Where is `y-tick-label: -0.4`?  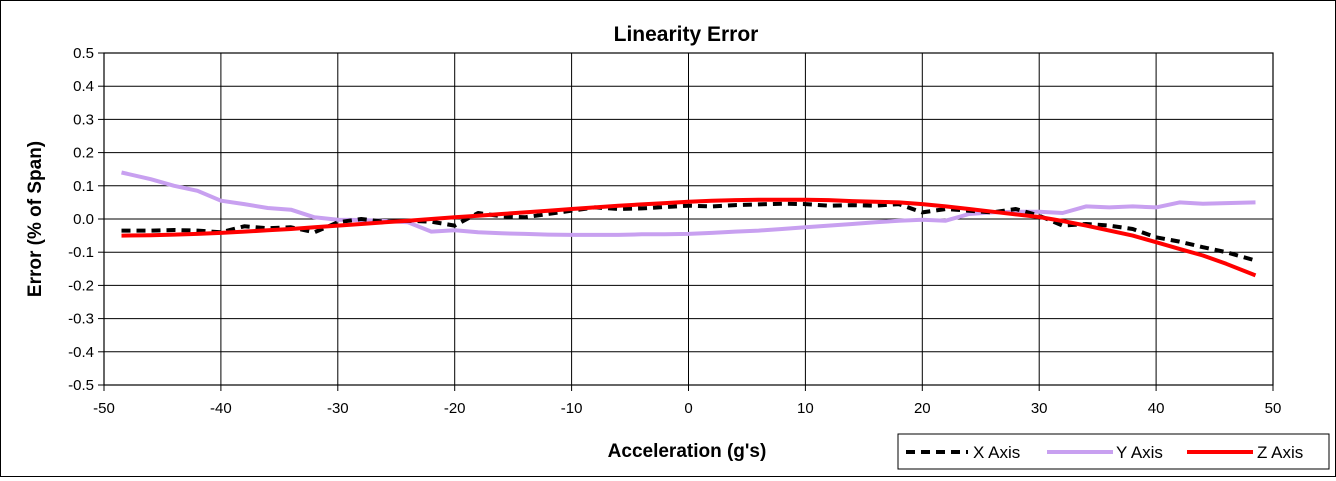 y-tick-label: -0.4 is located at coordinates (81, 352).